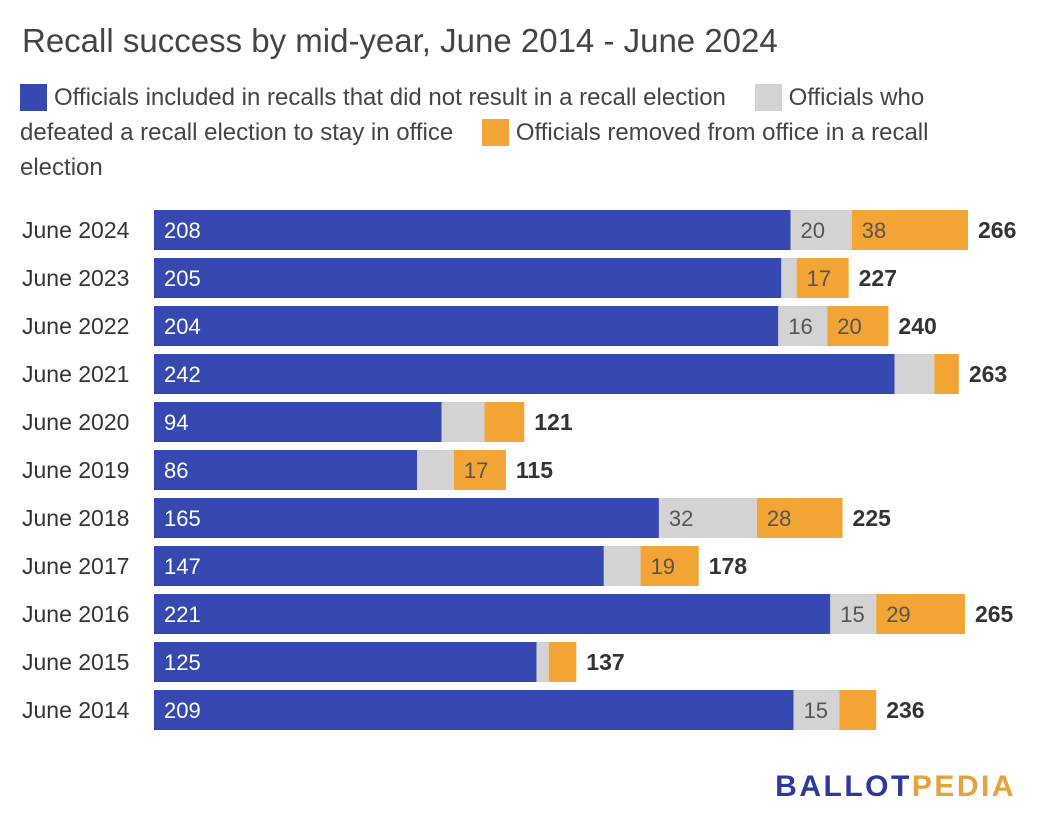 The height and width of the screenshot is (832, 1040). I want to click on data-label-removed-june-2023: 17, so click(819, 278).